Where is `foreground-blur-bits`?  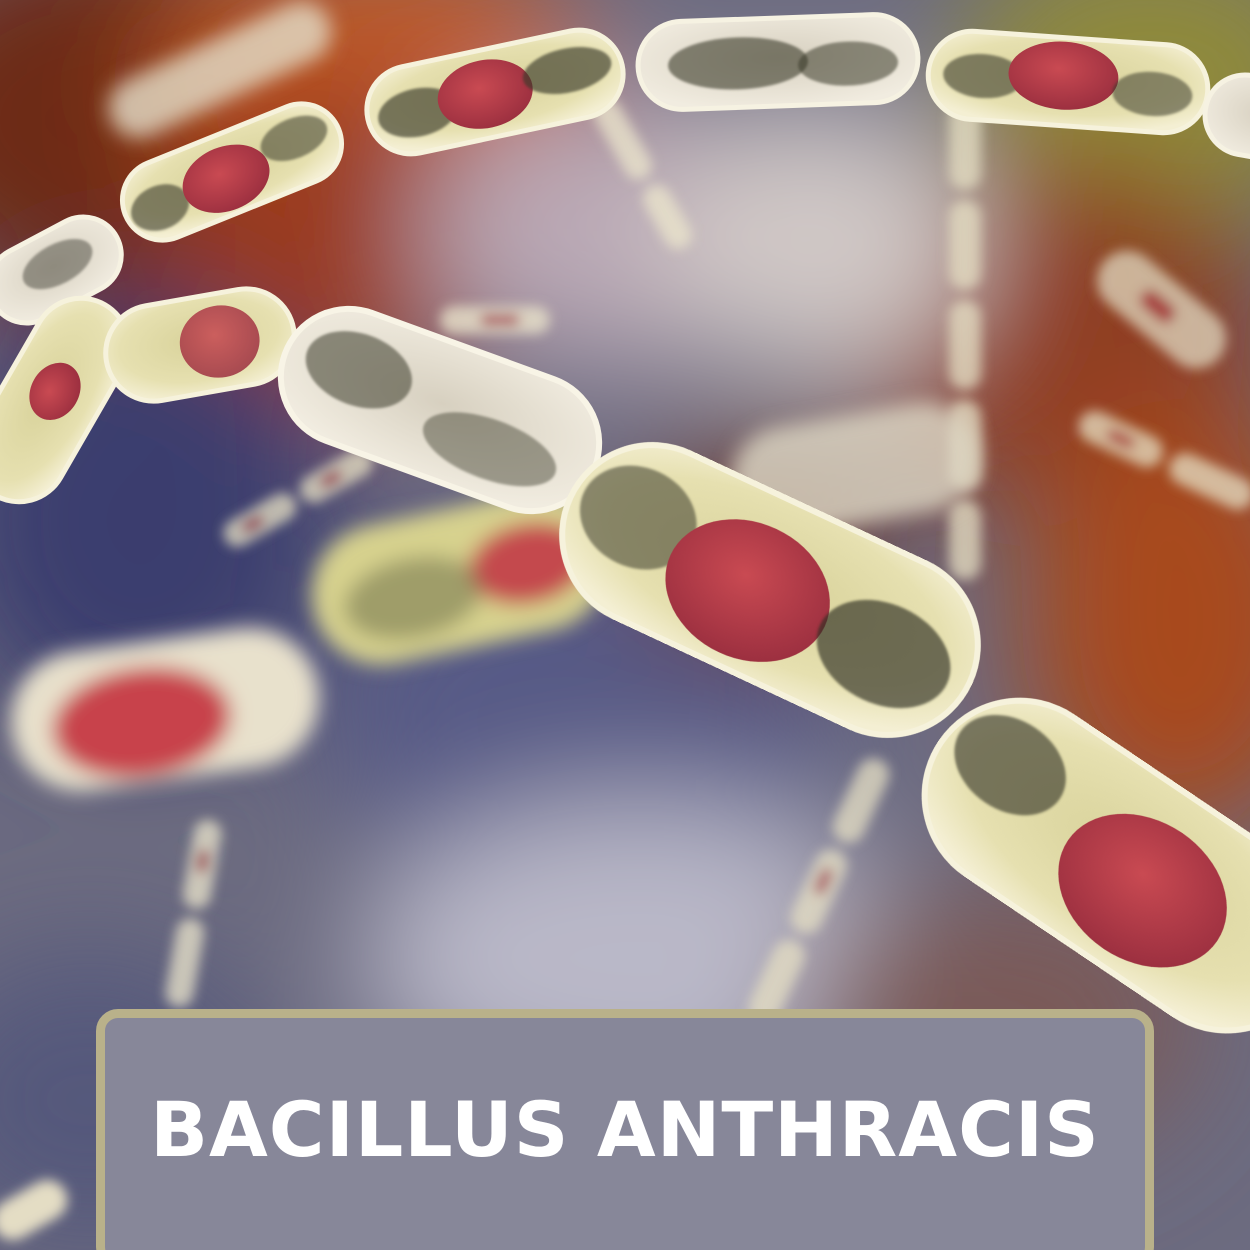
foreground-blur-bits is located at coordinates (34, 1210).